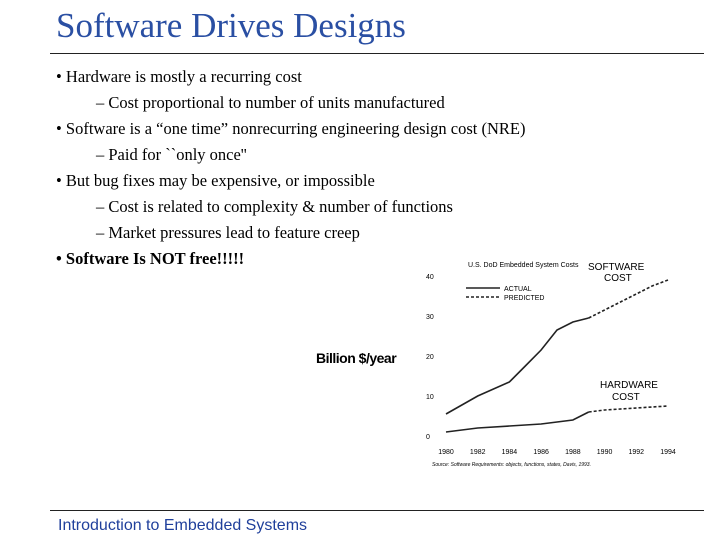  I want to click on hardware-cost-label-1: HARDWARE, so click(629, 385).